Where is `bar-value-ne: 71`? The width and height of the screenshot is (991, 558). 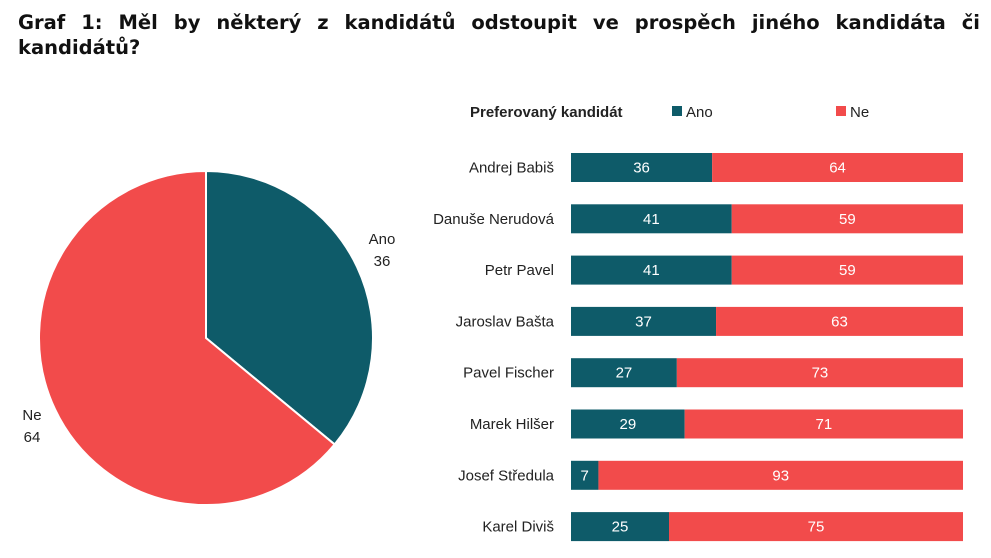 bar-value-ne: 71 is located at coordinates (823, 424).